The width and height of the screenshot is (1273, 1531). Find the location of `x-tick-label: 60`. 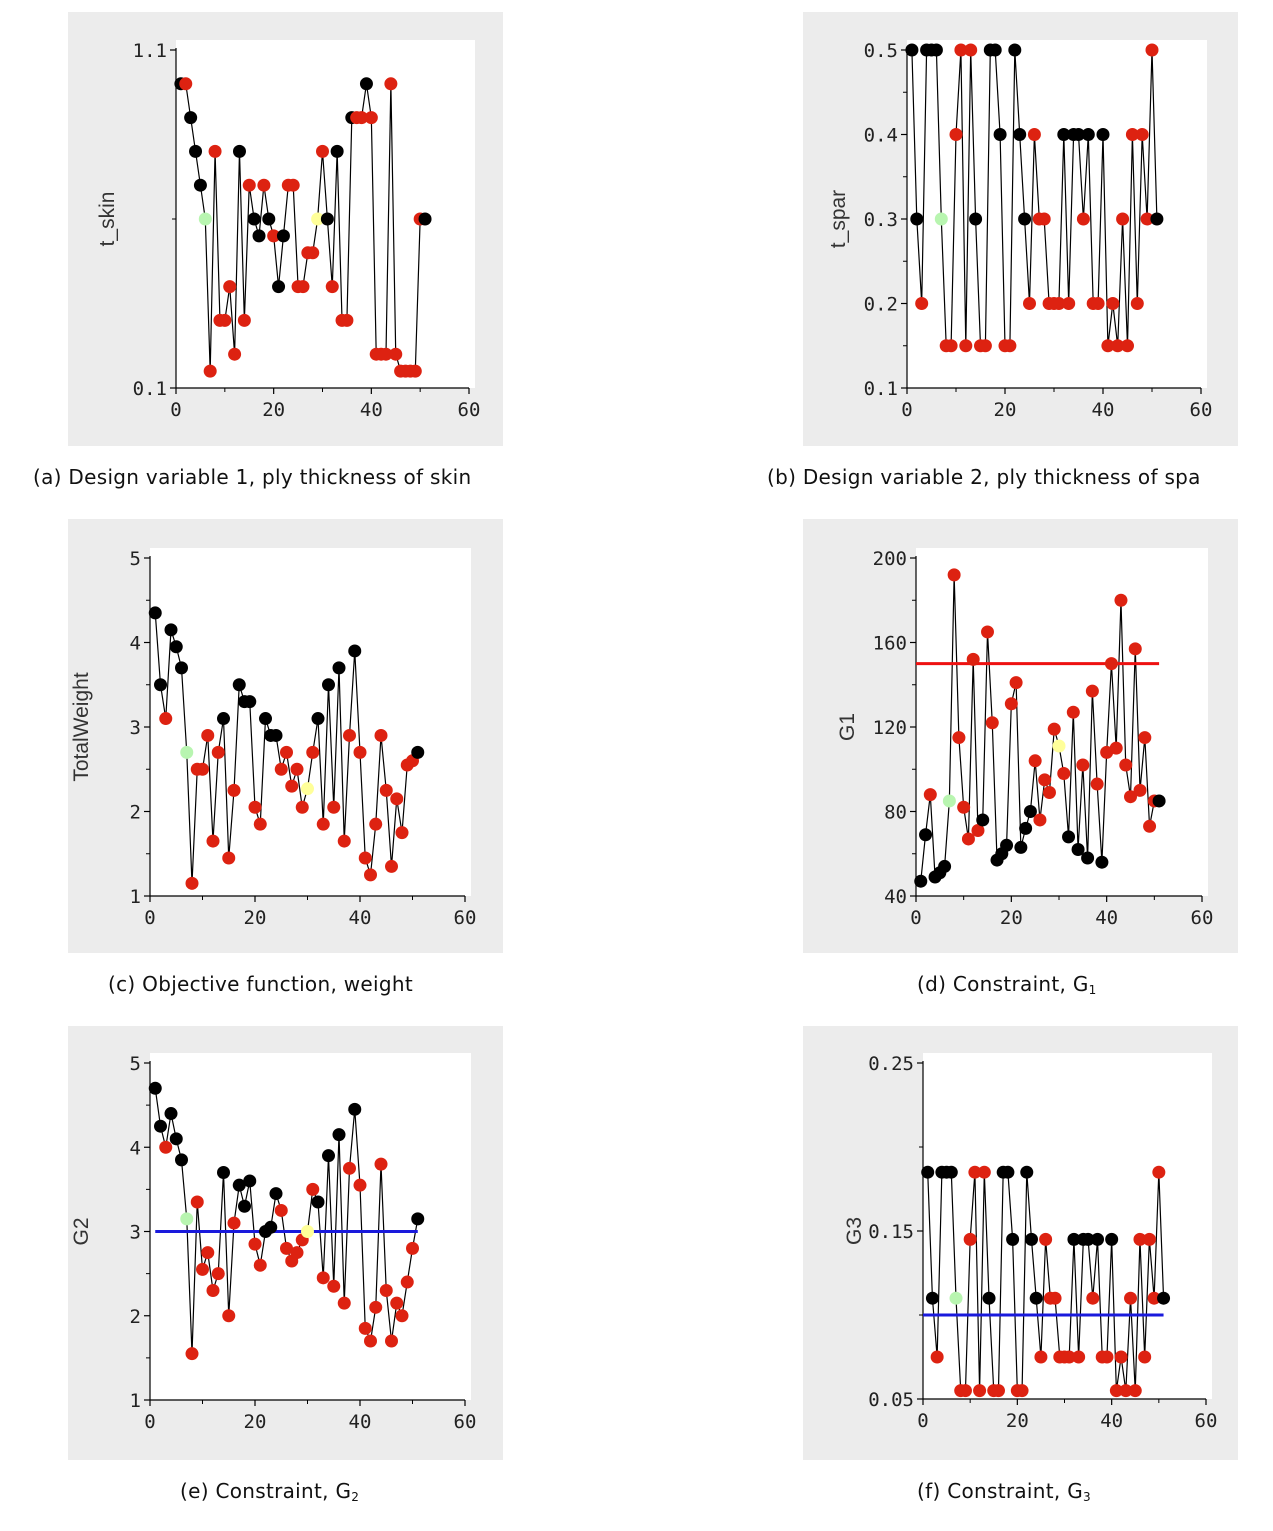

x-tick-label: 60 is located at coordinates (465, 1422).